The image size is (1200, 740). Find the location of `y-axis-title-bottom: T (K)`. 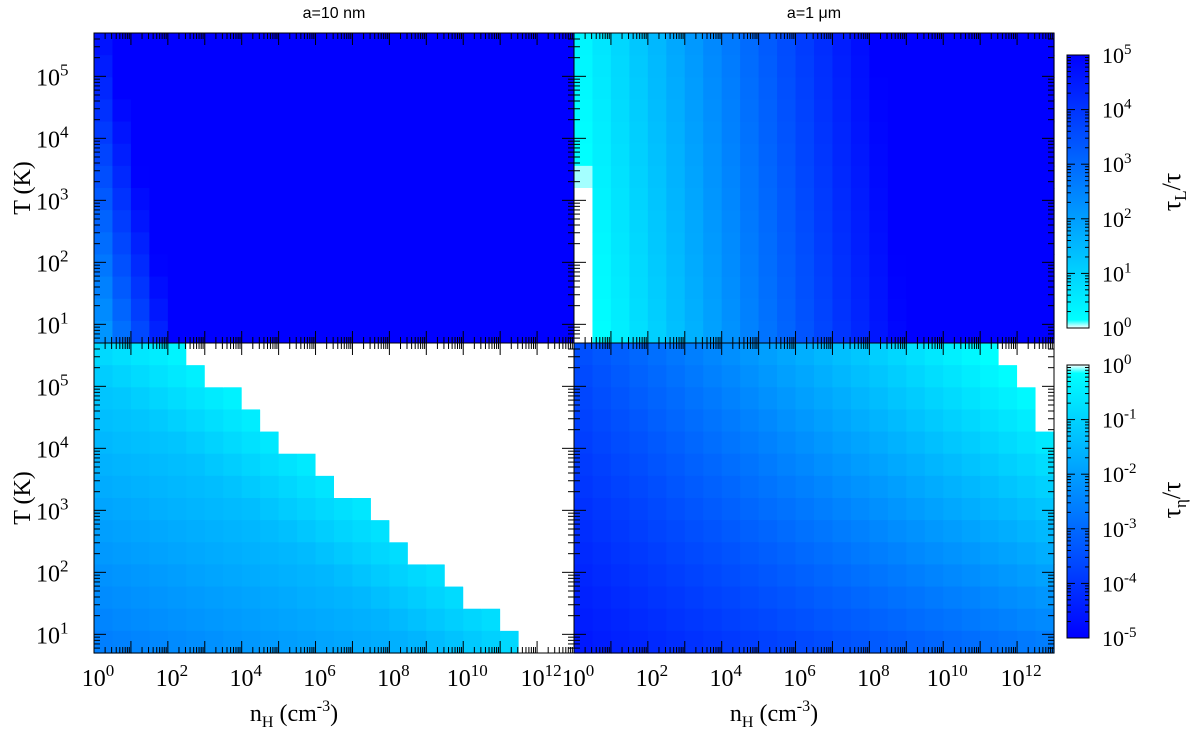

y-axis-title-bottom: T (K) is located at coordinates (23, 498).